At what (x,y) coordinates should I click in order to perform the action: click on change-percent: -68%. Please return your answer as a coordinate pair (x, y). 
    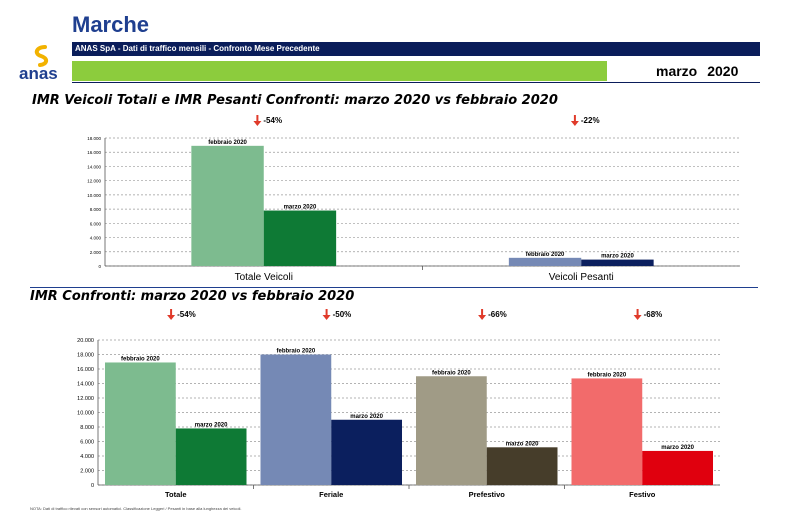
    Looking at the image, I should click on (653, 314).